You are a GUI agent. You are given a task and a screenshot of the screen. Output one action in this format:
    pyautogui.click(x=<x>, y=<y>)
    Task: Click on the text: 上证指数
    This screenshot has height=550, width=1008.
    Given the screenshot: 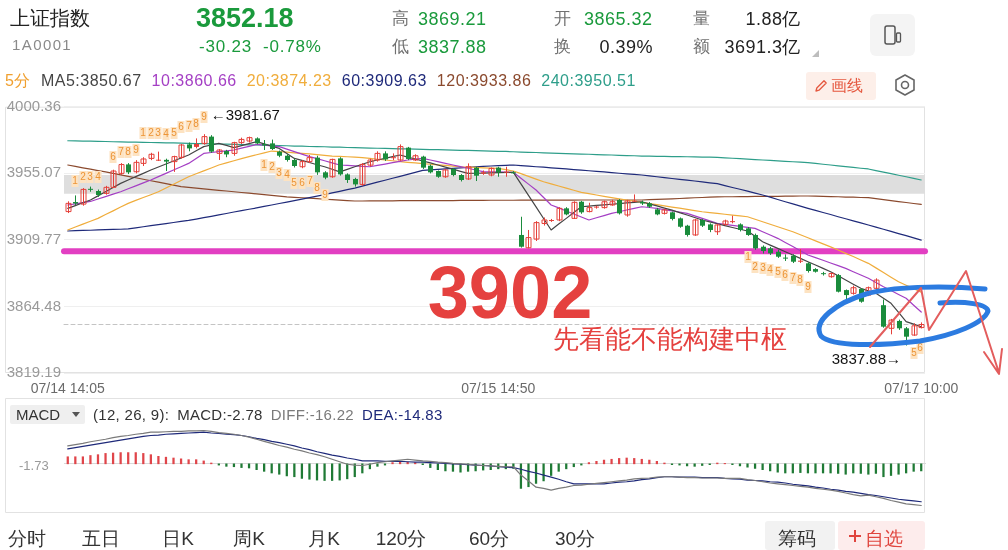 What is the action you would take?
    pyautogui.click(x=50, y=18)
    